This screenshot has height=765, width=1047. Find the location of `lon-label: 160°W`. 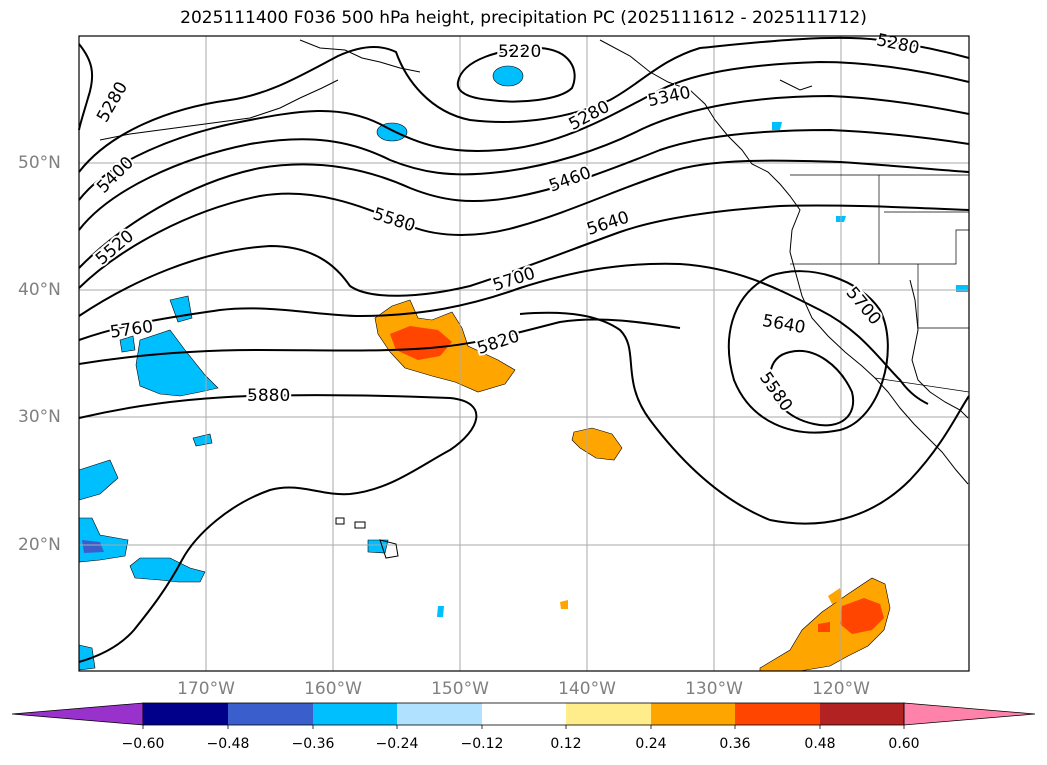

lon-label: 160°W is located at coordinates (333, 689).